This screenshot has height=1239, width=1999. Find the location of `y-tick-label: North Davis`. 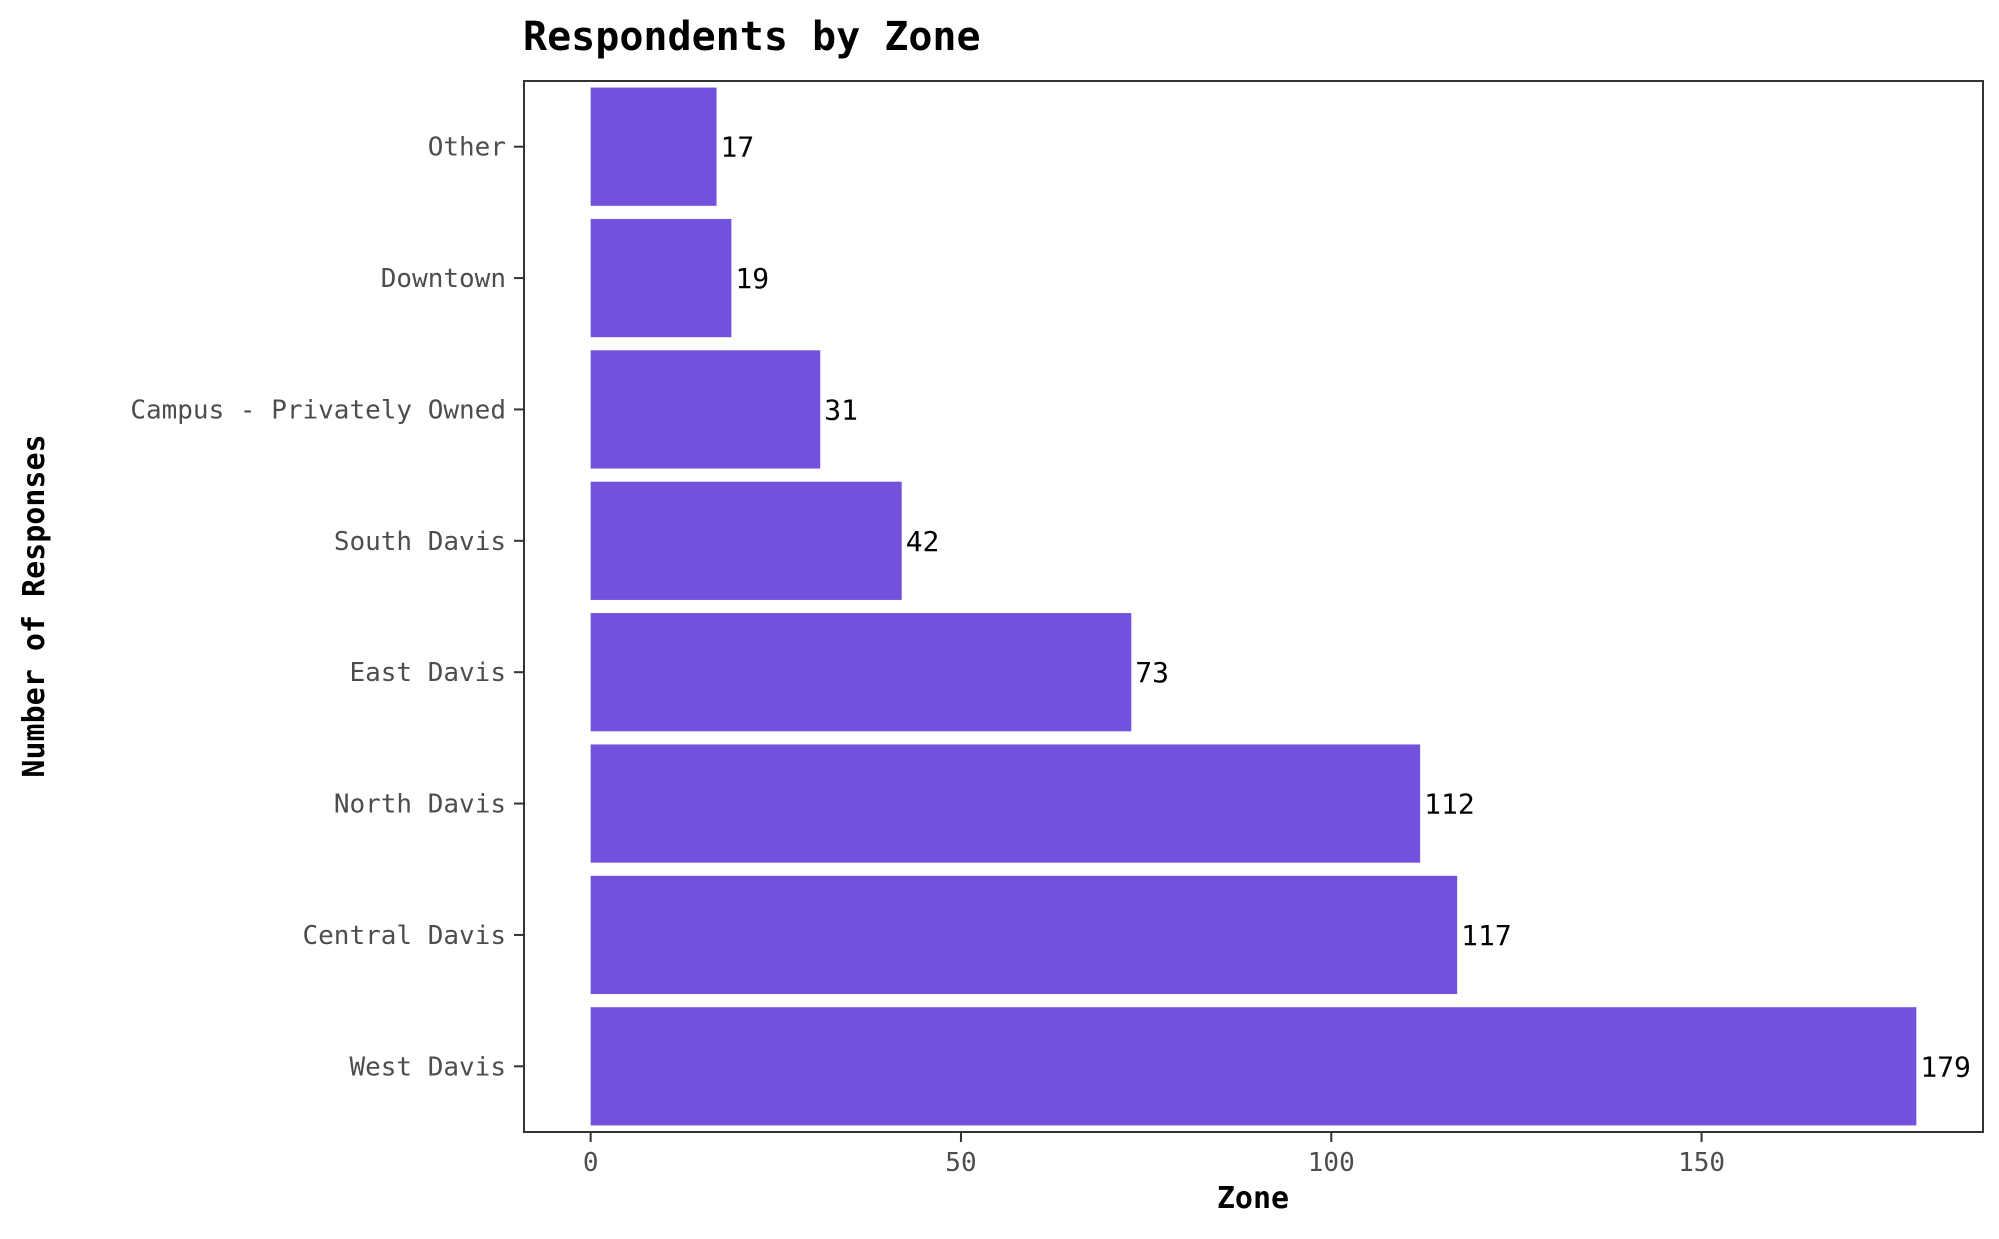

y-tick-label: North Davis is located at coordinates (420, 805).